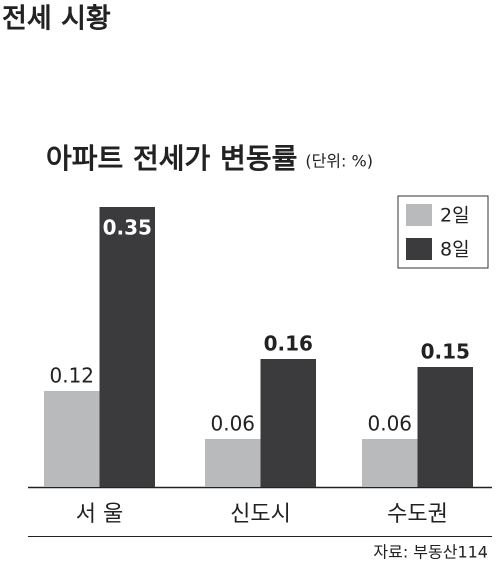 The height and width of the screenshot is (569, 500). Describe the element at coordinates (99, 514) in the screenshot. I see `x-tick-label: 서 울` at that location.